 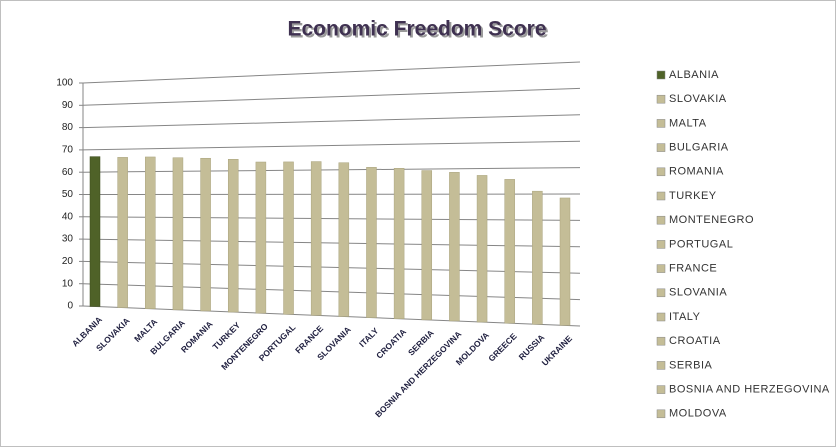 What do you see at coordinates (64, 83) in the screenshot?
I see `y-tick-label: 100` at bounding box center [64, 83].